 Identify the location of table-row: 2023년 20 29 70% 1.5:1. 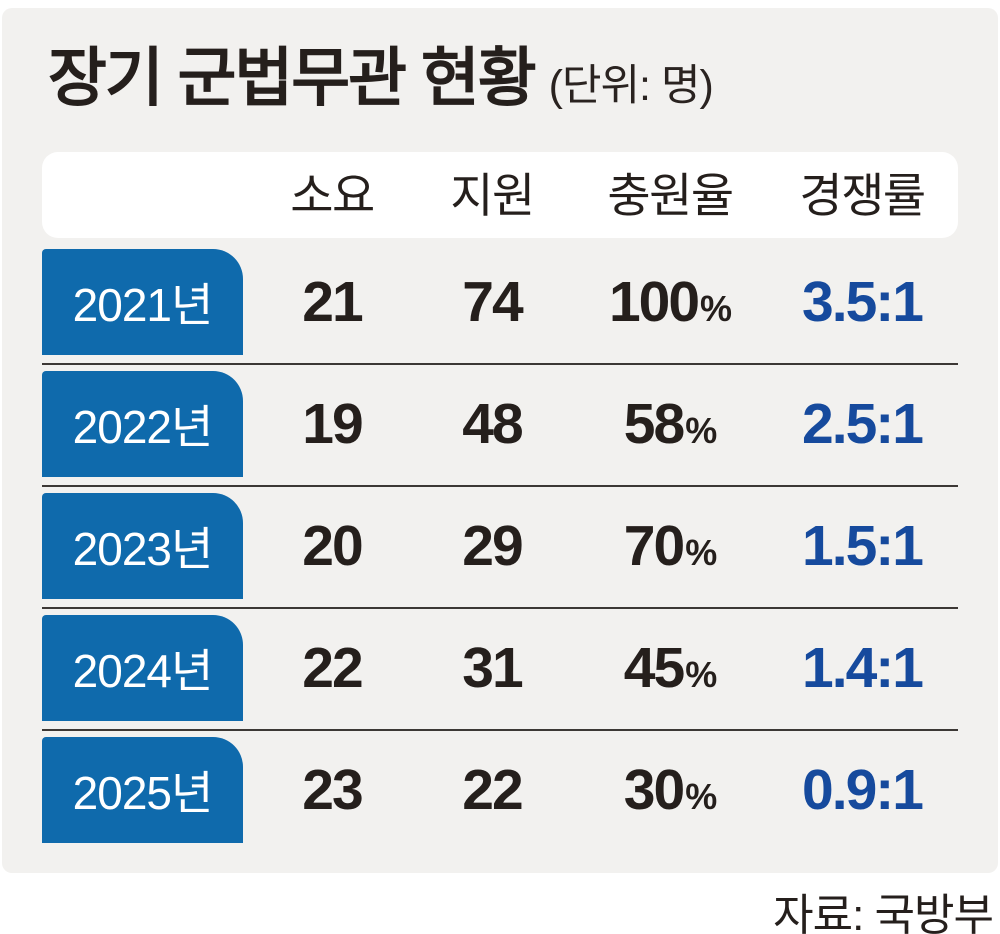
(500, 546).